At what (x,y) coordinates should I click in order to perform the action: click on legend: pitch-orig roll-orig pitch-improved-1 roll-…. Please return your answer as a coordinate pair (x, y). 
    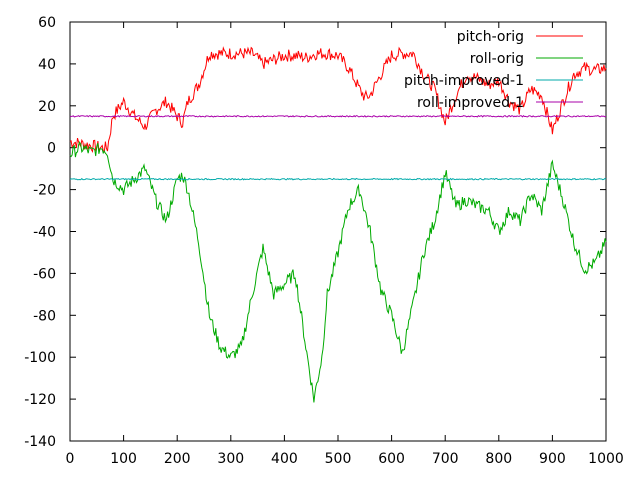
    Looking at the image, I should click on (493, 70).